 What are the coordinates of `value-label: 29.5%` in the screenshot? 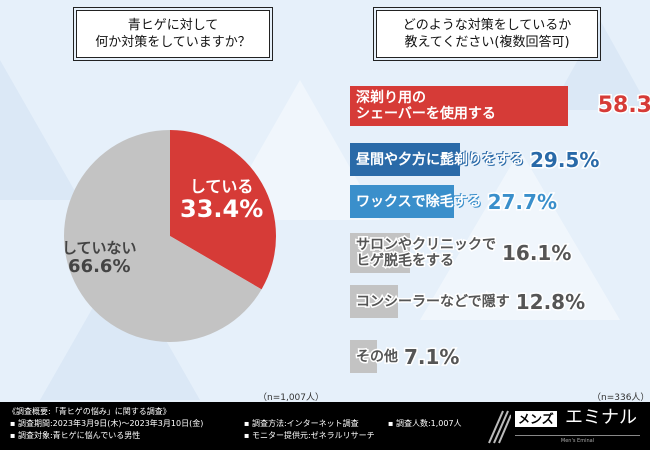 It's located at (564, 159).